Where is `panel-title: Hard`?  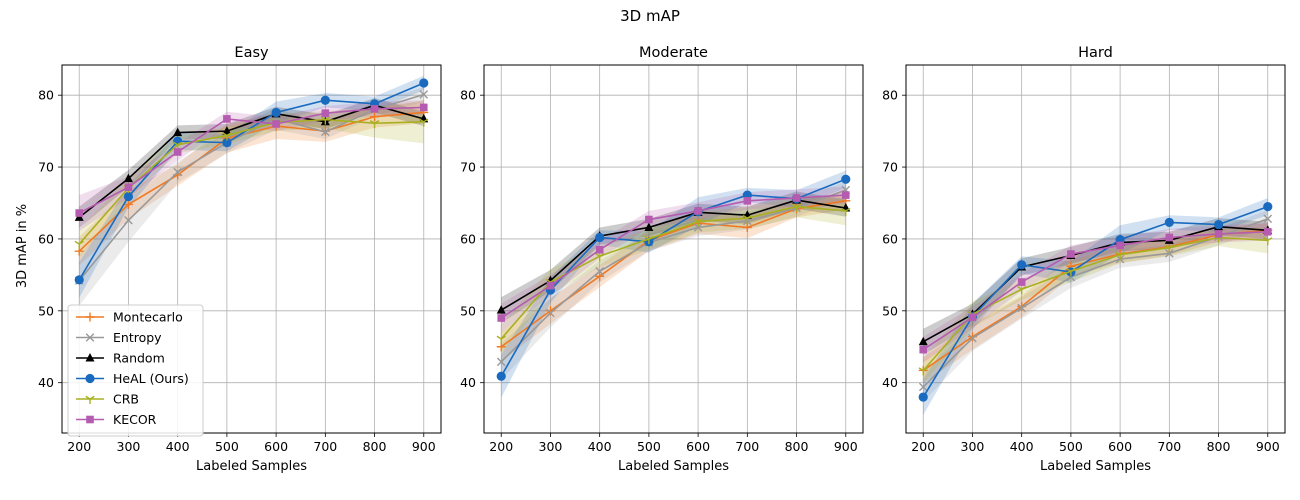 panel-title: Hard is located at coordinates (1095, 53).